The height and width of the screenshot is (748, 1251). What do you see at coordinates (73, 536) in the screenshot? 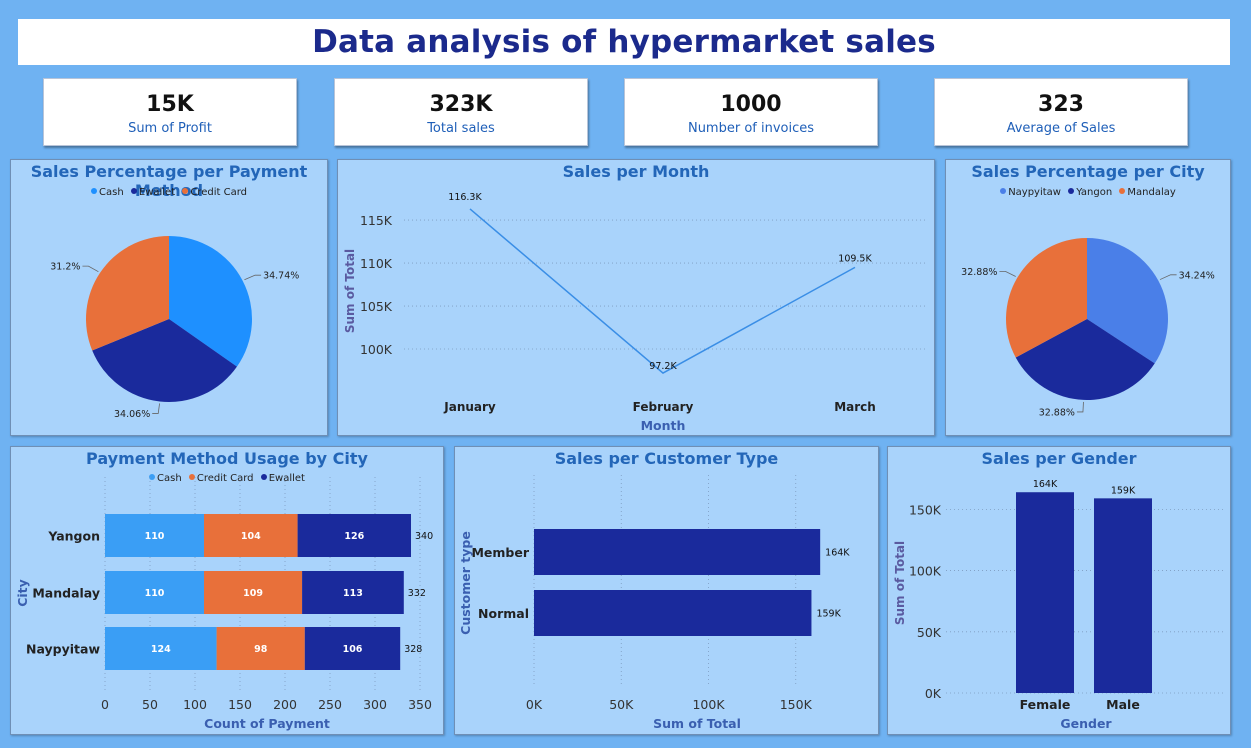
I see `y-tick-label: Yangon` at bounding box center [73, 536].